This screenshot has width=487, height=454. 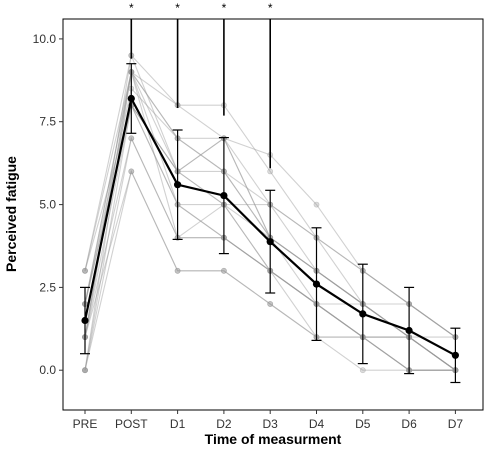 What do you see at coordinates (47, 370) in the screenshot?
I see `y-tick-label: 0.0` at bounding box center [47, 370].